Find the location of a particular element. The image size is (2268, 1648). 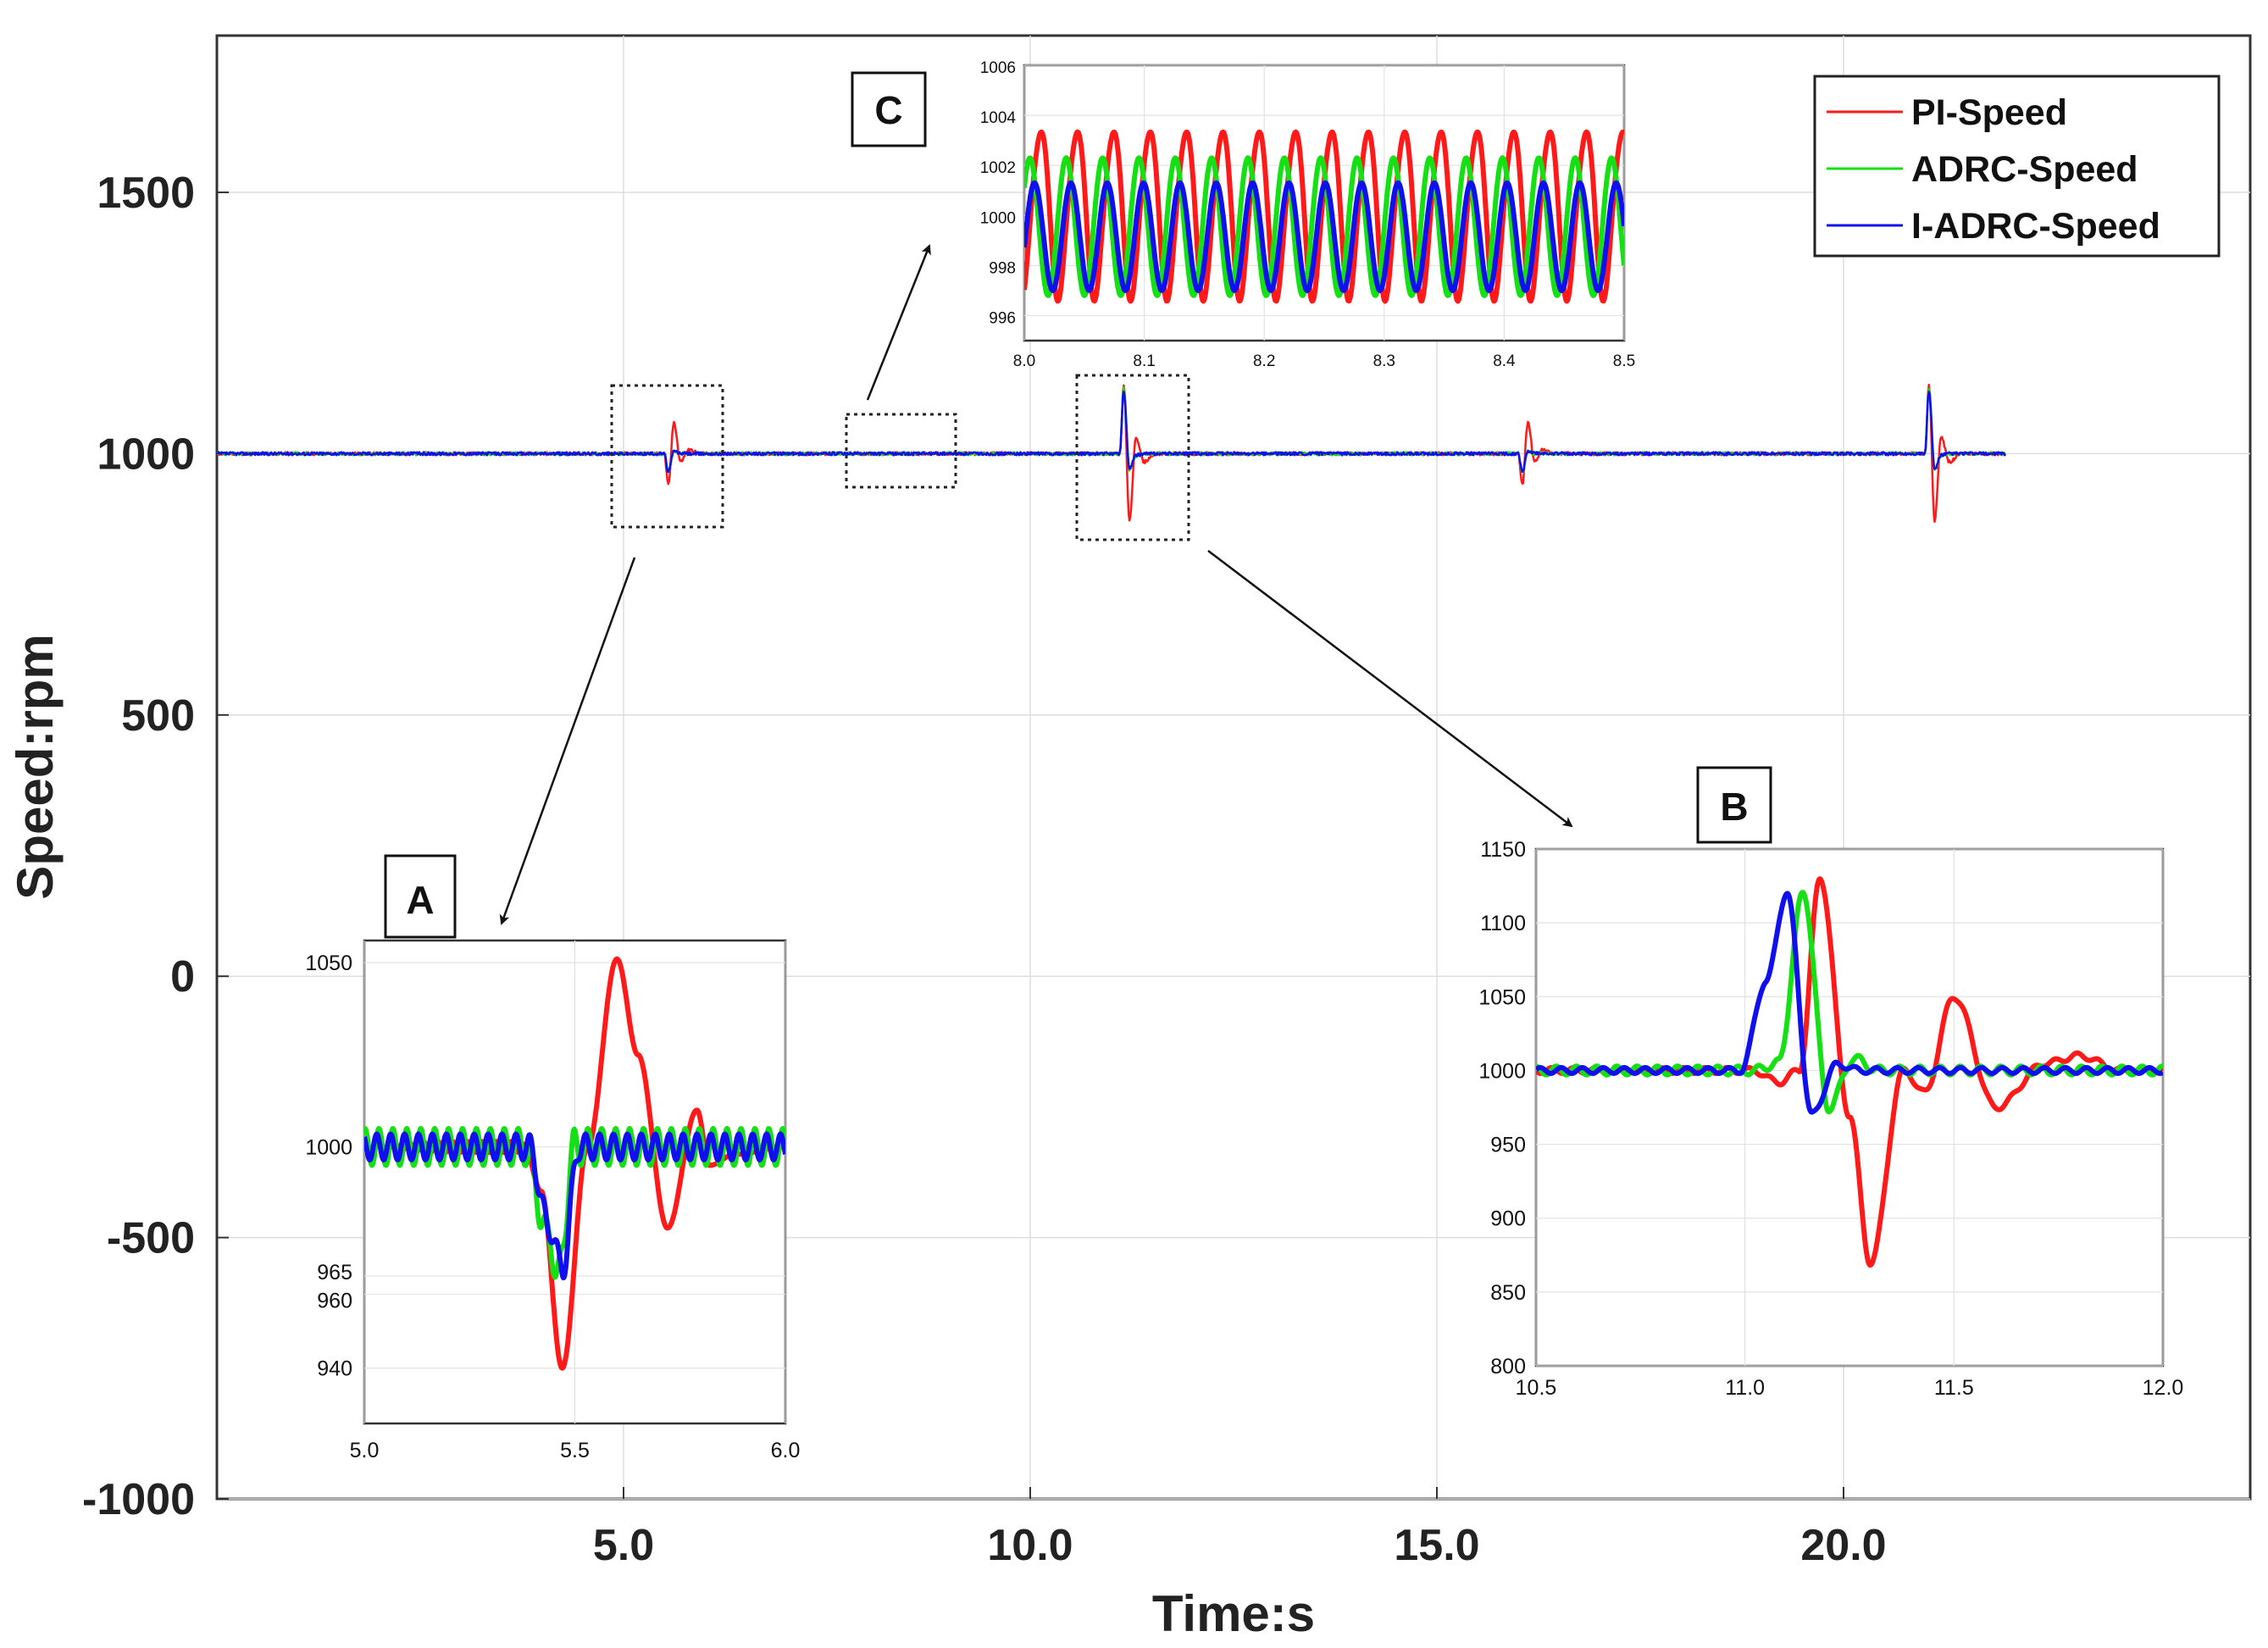

y-axis-title: Speed:rpm is located at coordinates (35, 766).